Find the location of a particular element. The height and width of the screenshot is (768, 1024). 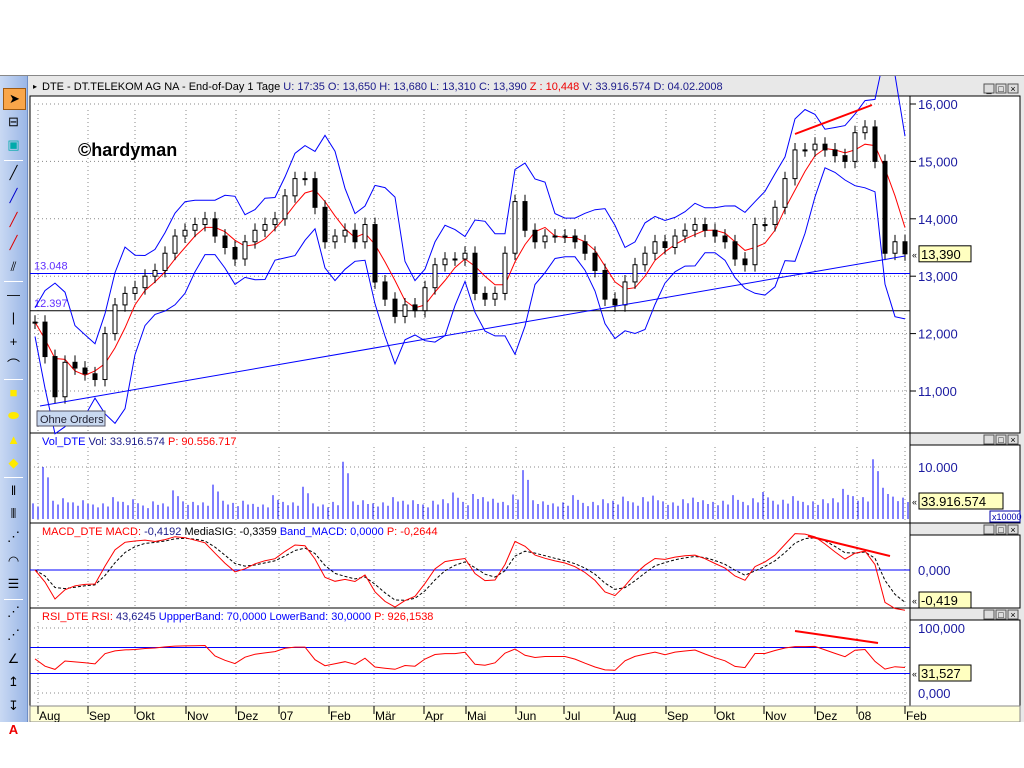

line-red-blue-icon: ╱ is located at coordinates (13, 242).